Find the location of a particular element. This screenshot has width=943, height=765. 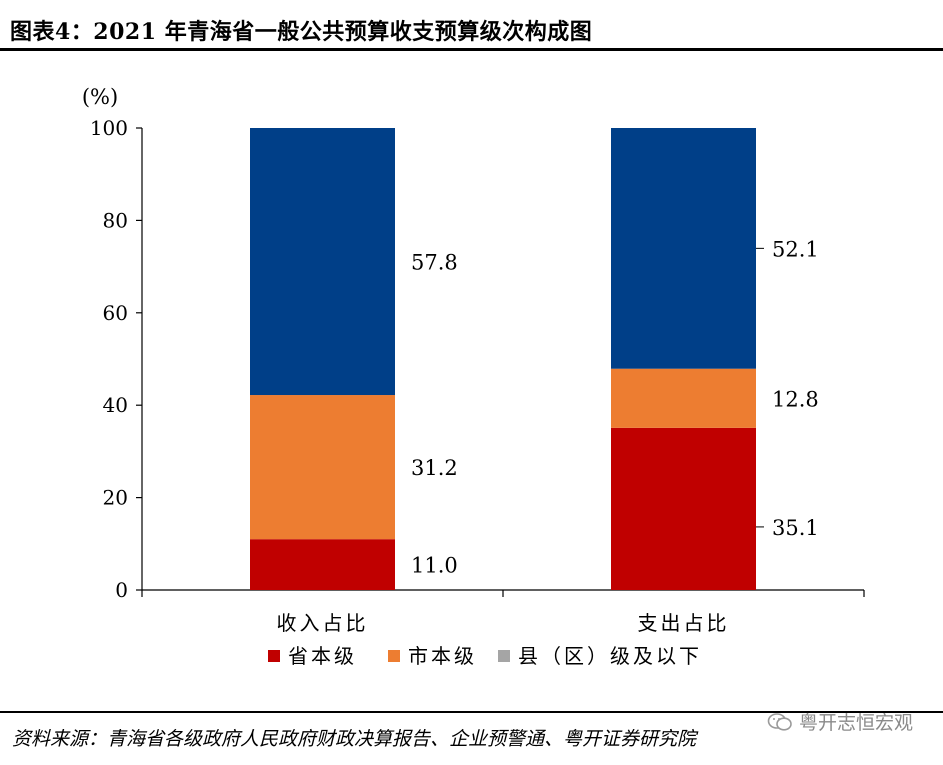

y-tick-label: 60 is located at coordinates (115, 313).